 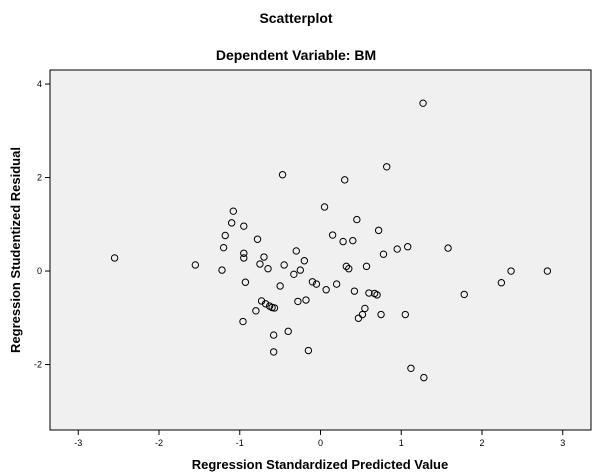 What do you see at coordinates (401, 443) in the screenshot?
I see `x-tick-label: 1` at bounding box center [401, 443].